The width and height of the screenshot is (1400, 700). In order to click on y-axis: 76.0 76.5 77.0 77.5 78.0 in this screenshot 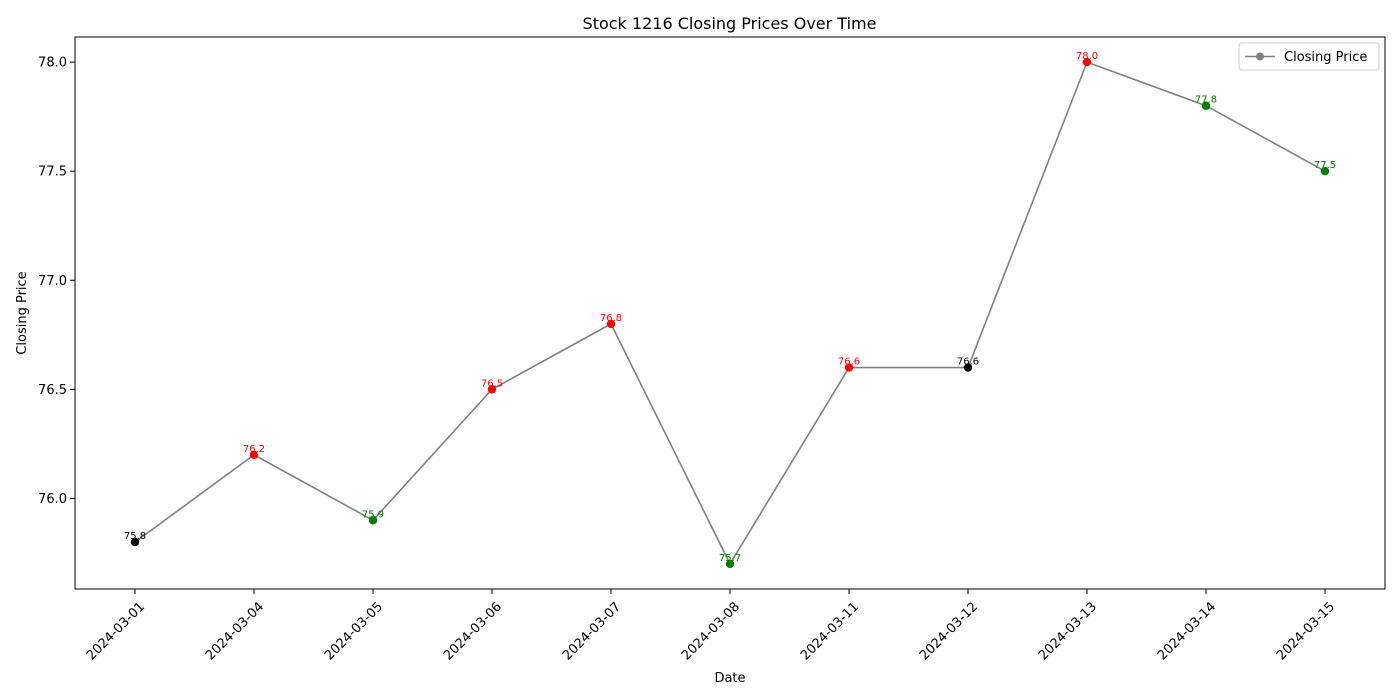, I will do `click(56, 281)`.